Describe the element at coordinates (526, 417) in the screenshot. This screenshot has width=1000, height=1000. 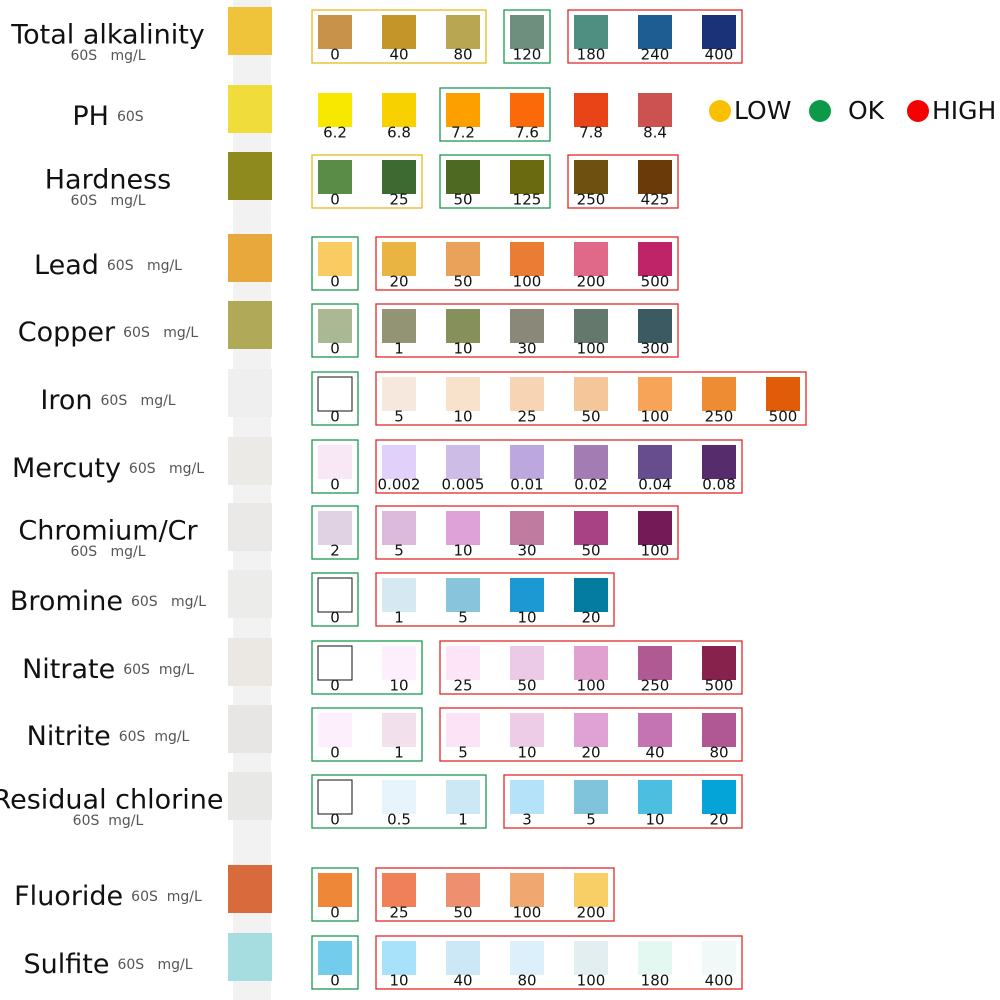
I see `swatch-label: 25` at that location.